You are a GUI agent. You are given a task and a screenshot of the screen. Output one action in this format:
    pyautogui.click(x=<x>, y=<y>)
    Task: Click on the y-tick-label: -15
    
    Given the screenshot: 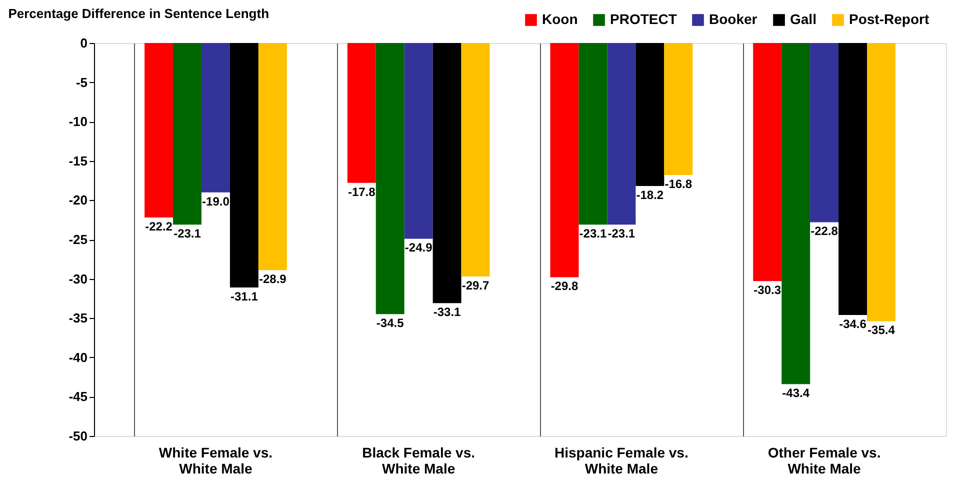 What is the action you would take?
    pyautogui.click(x=78, y=160)
    